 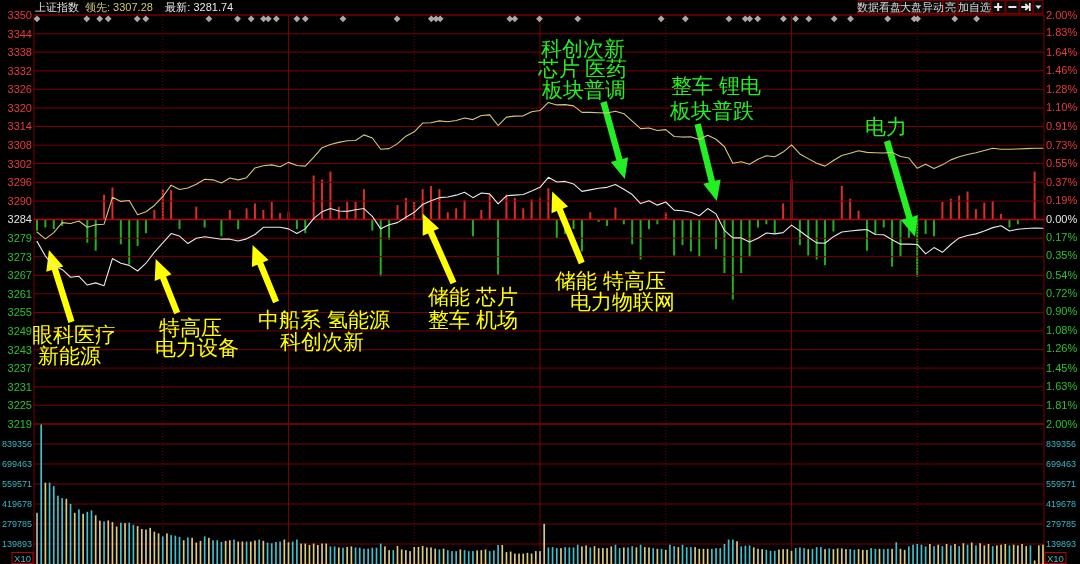 What do you see at coordinates (1062, 32) in the screenshot?
I see `y2-tick-label: 1.83%` at bounding box center [1062, 32].